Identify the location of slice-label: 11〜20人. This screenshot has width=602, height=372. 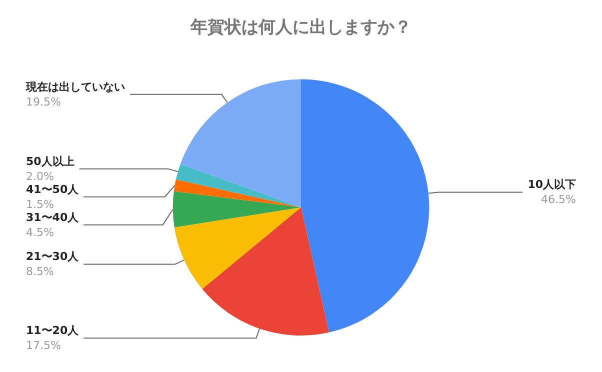
(53, 331).